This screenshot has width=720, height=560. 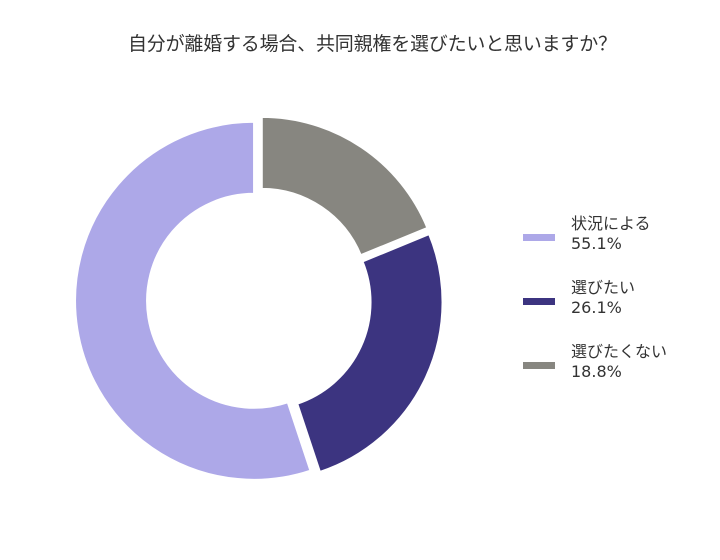 I want to click on legend-label: 状況による, so click(x=611, y=223).